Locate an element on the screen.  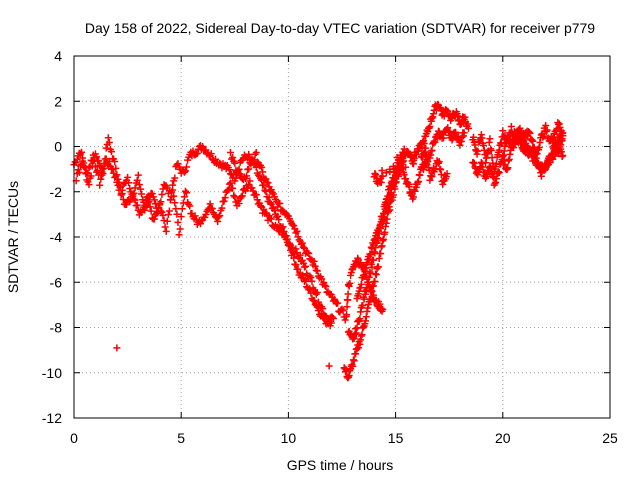
x-tick-labels: 0 5 10 15 20 25 is located at coordinates (344, 438).